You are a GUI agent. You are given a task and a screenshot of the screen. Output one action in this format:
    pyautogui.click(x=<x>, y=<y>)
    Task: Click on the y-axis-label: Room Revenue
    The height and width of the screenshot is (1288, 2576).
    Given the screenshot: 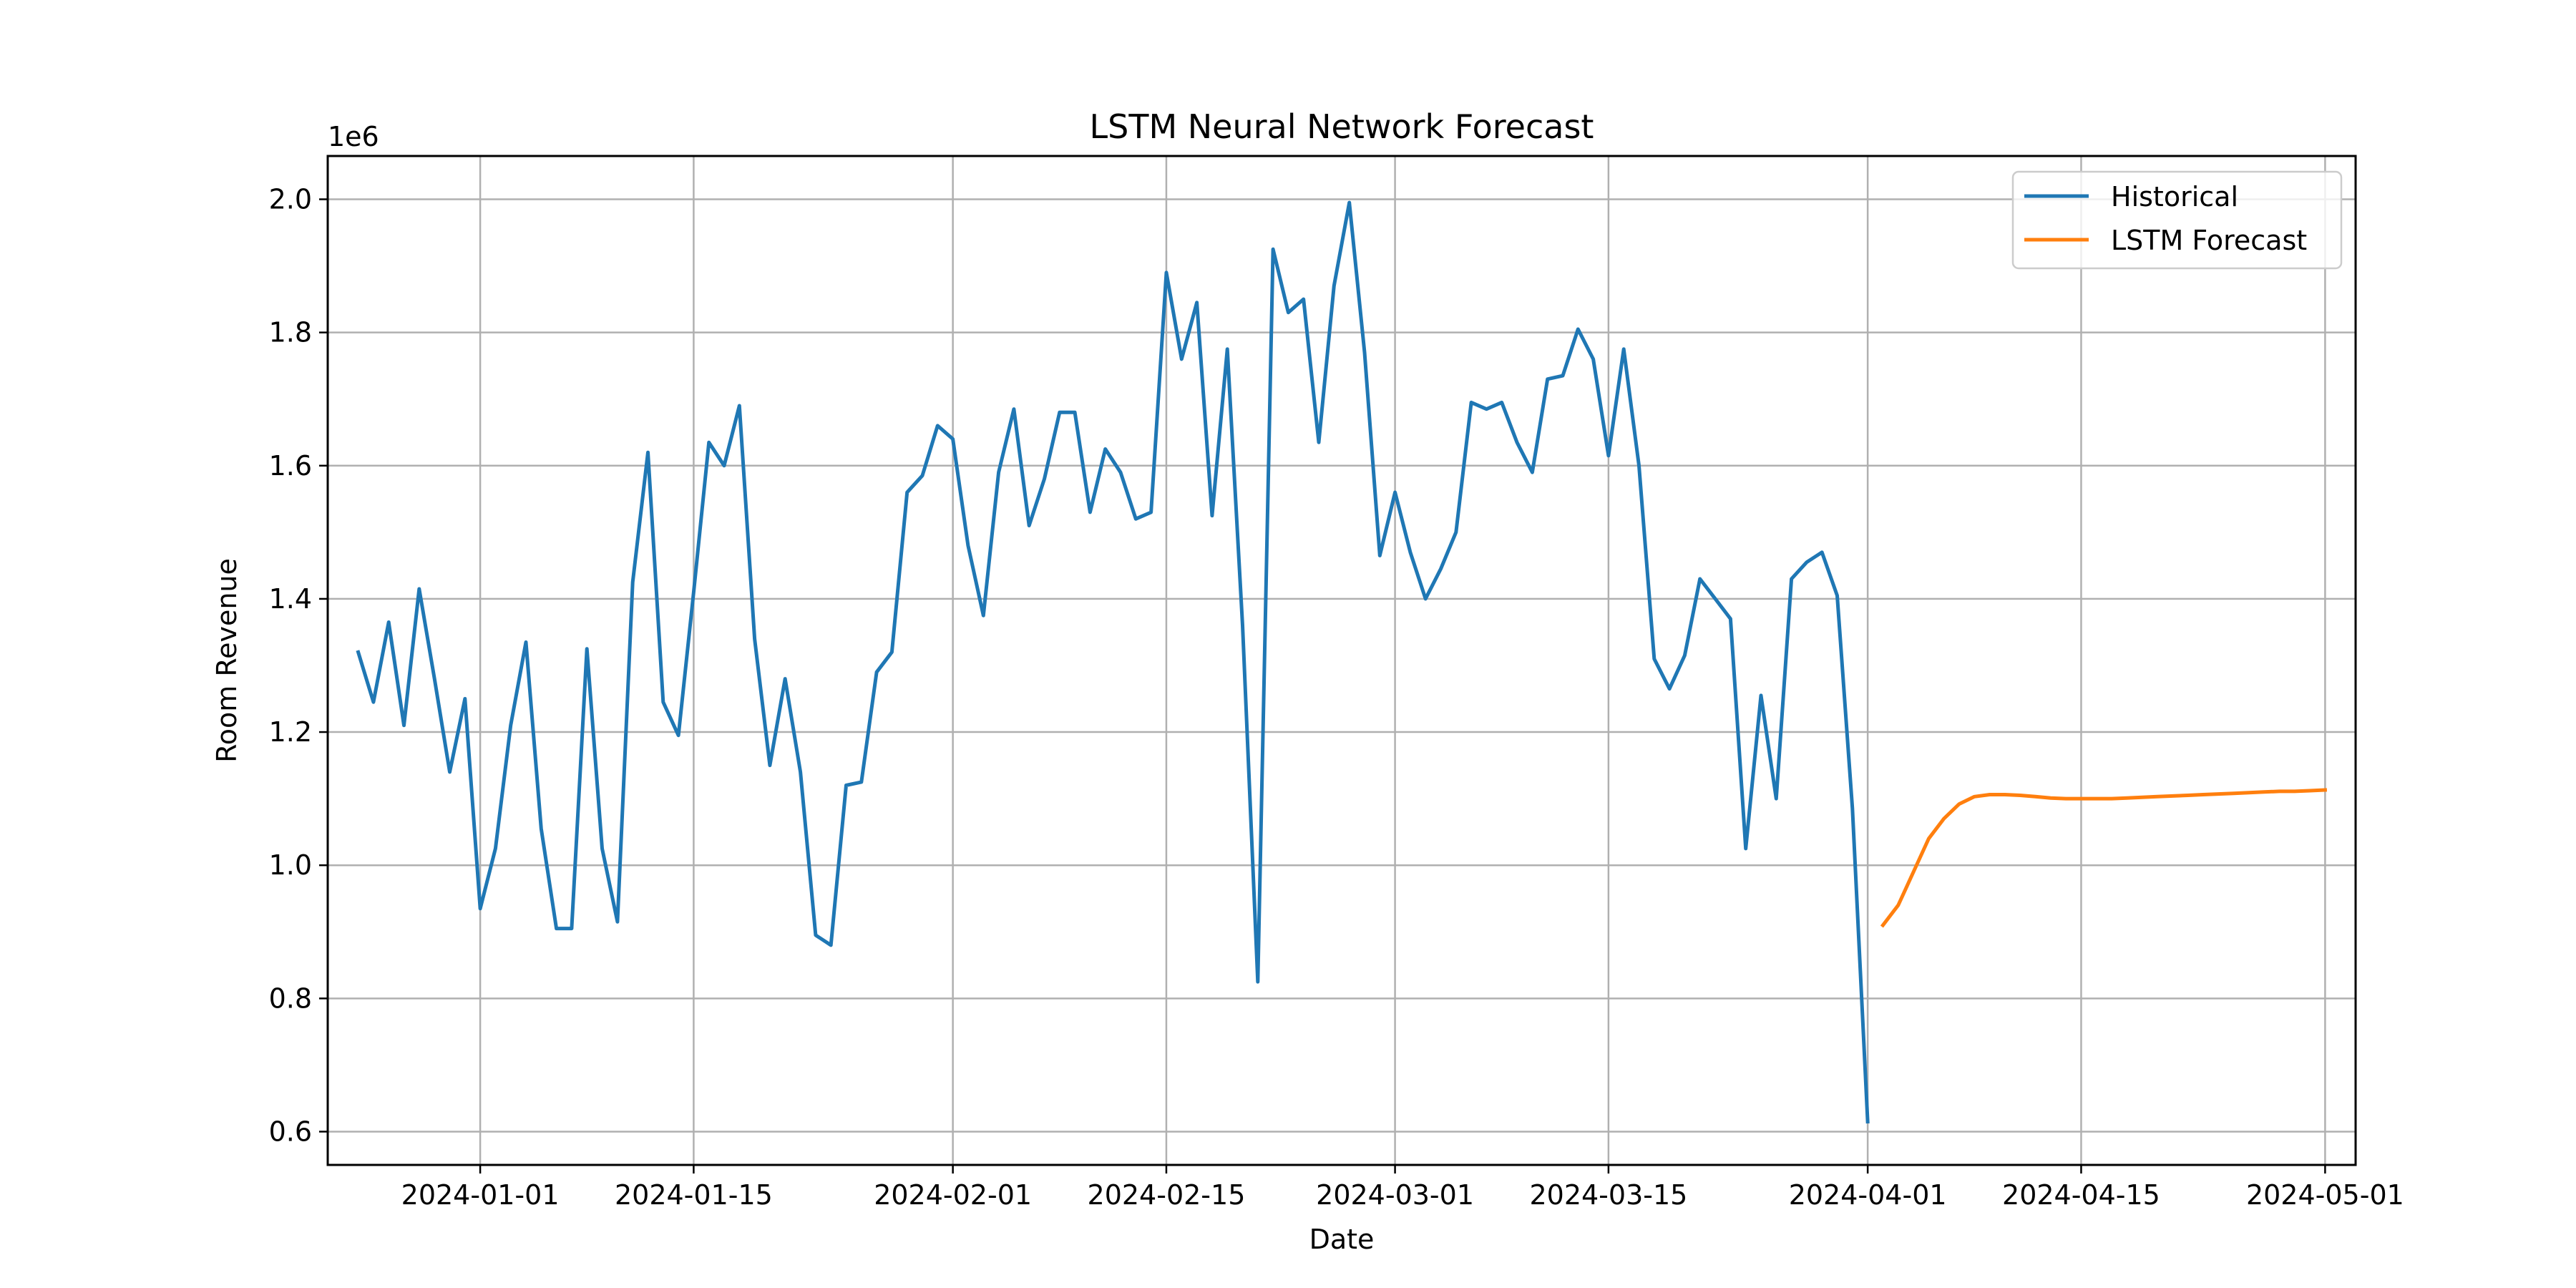 What is the action you would take?
    pyautogui.click(x=227, y=660)
    